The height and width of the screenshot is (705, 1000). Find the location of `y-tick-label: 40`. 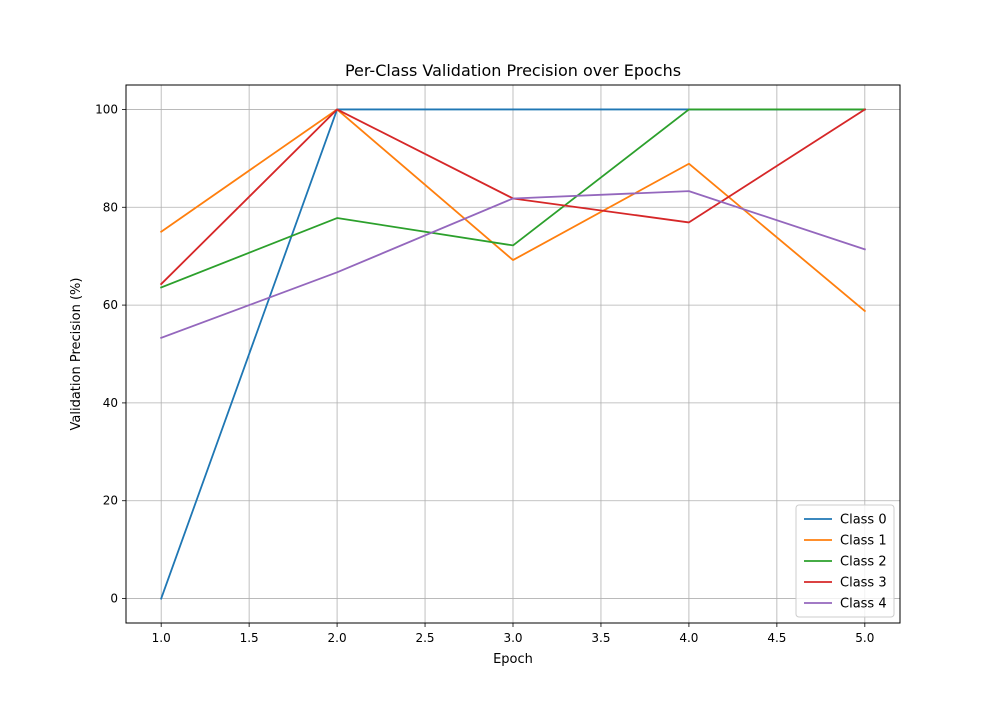

y-tick-label: 40 is located at coordinates (110, 403).